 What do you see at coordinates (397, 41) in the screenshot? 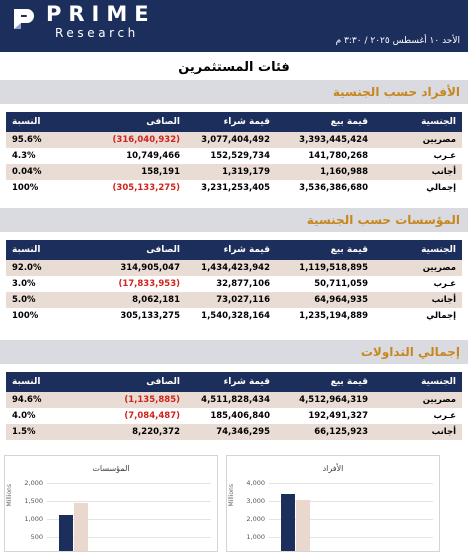
I see `report-date: الأحد ١٠ أغسطس ٢٠٢٥ / ٣:٣٠ م` at bounding box center [397, 41].